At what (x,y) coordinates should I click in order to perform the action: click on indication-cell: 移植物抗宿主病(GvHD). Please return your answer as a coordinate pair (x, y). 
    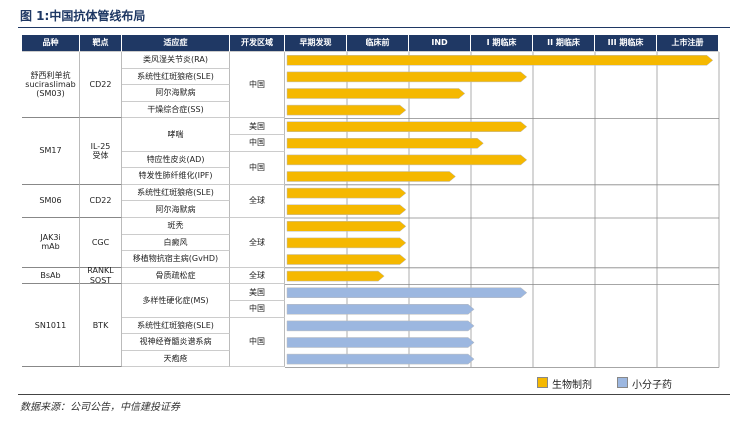
    Looking at the image, I should click on (176, 259).